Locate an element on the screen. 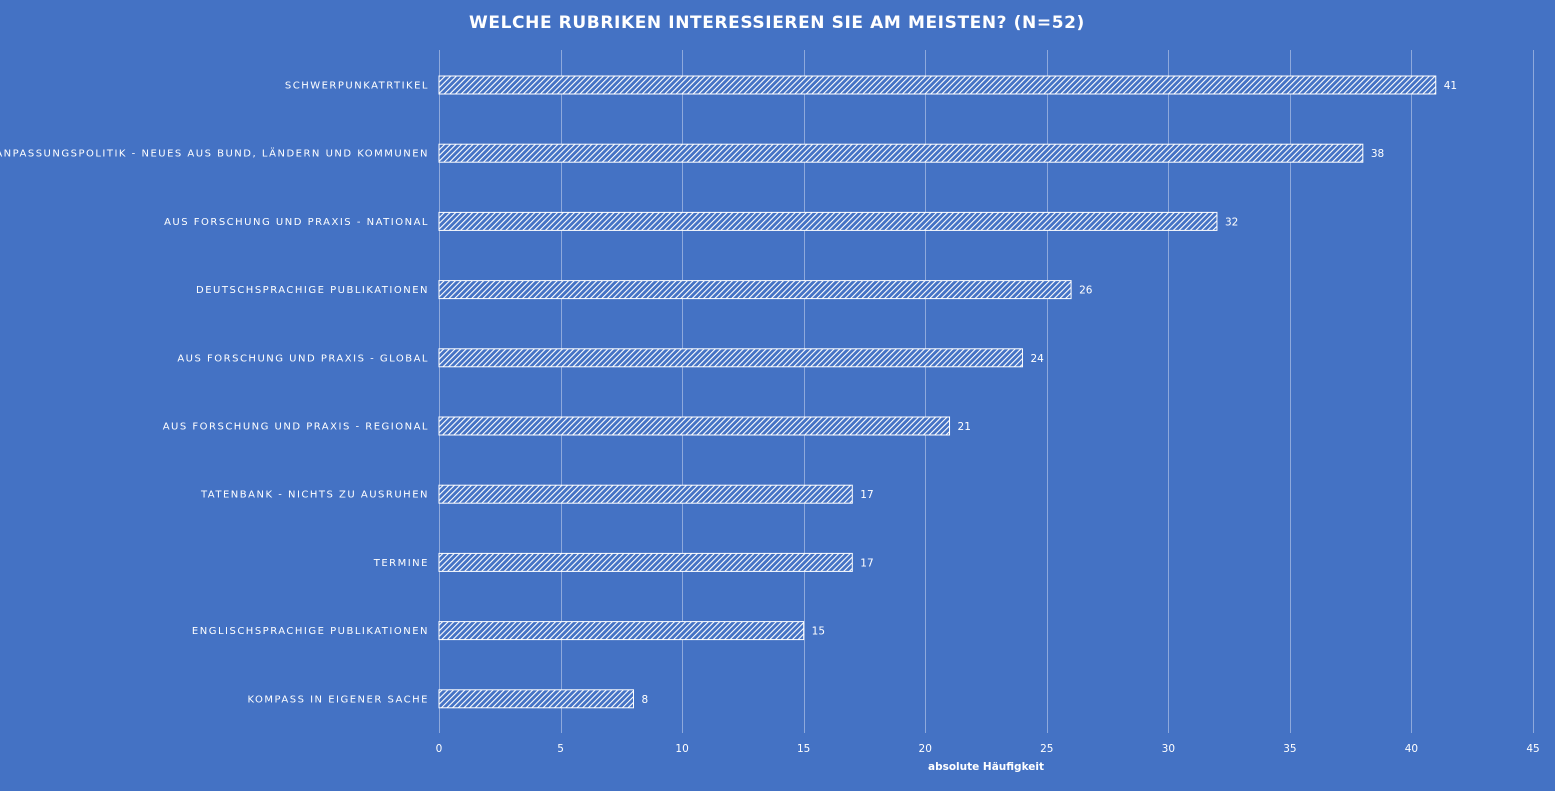 The width and height of the screenshot is (1555, 791). category-label: TERMINE is located at coordinates (401, 563).